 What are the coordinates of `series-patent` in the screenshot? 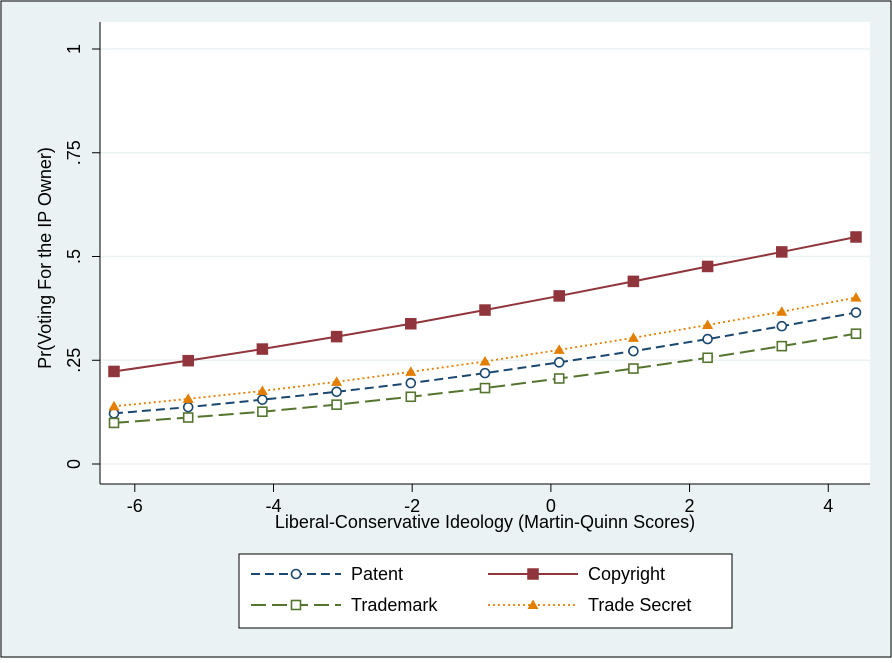 It's located at (485, 363).